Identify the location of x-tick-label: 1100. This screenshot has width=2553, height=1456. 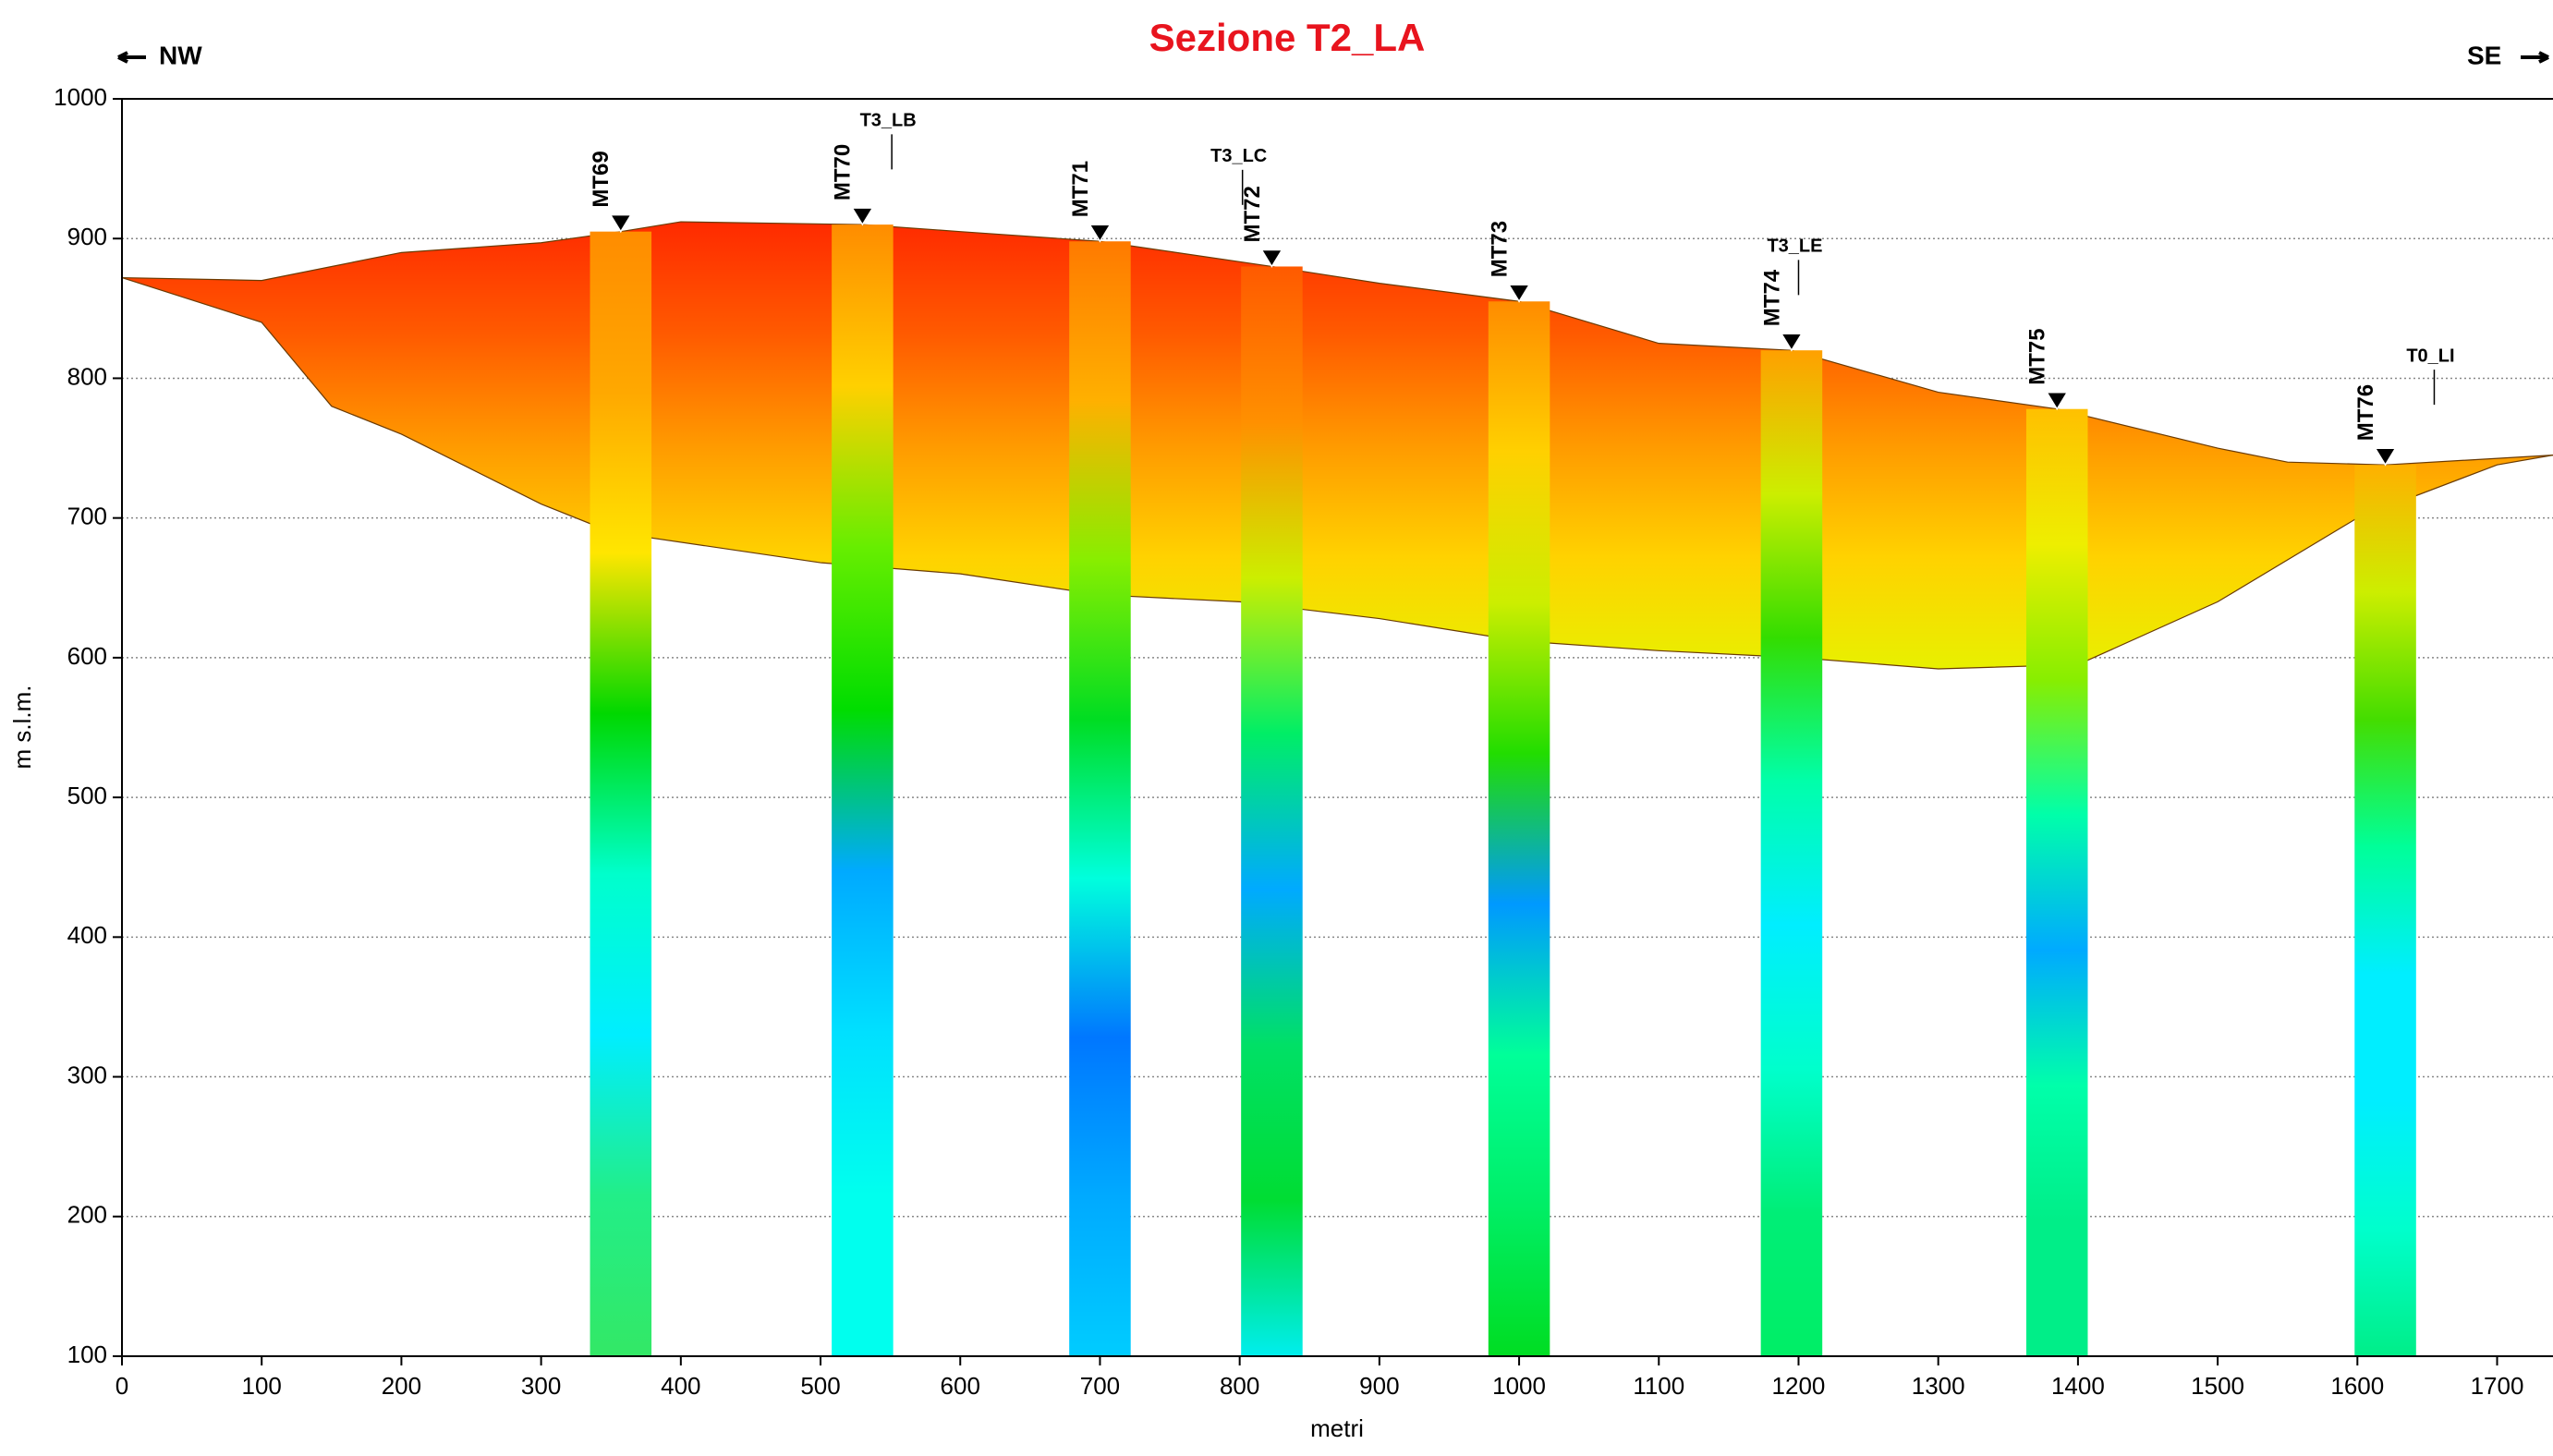
(1658, 1386).